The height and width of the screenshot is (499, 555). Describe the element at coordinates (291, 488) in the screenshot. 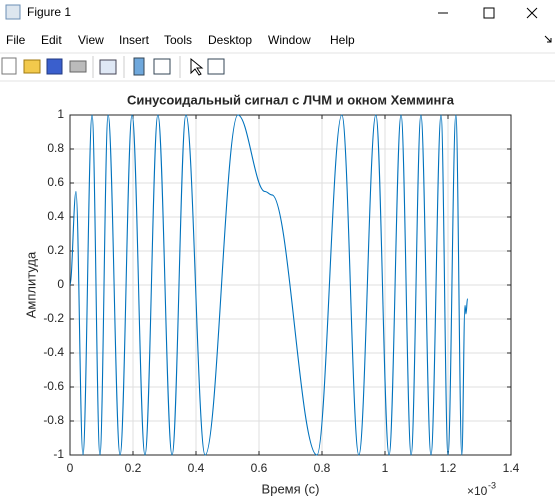

I see `x-axis-label: Время (с)` at that location.